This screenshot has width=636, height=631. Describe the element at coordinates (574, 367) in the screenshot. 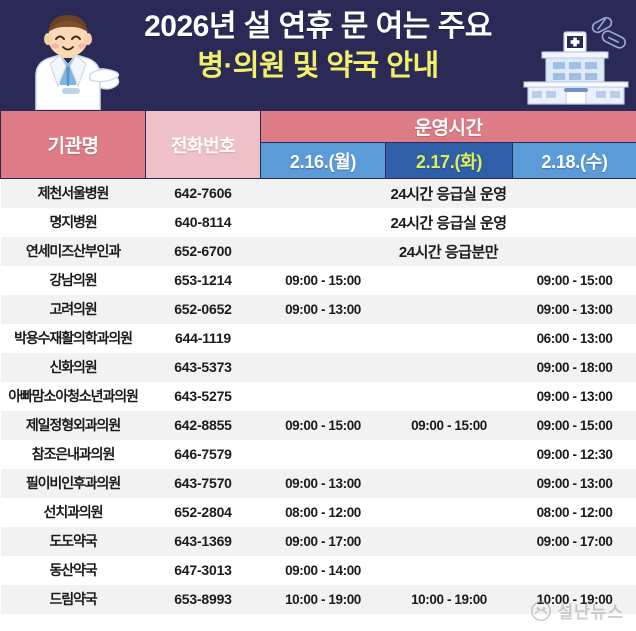

I see `cell-hours-day-3: 09:00 - 18:00` at that location.